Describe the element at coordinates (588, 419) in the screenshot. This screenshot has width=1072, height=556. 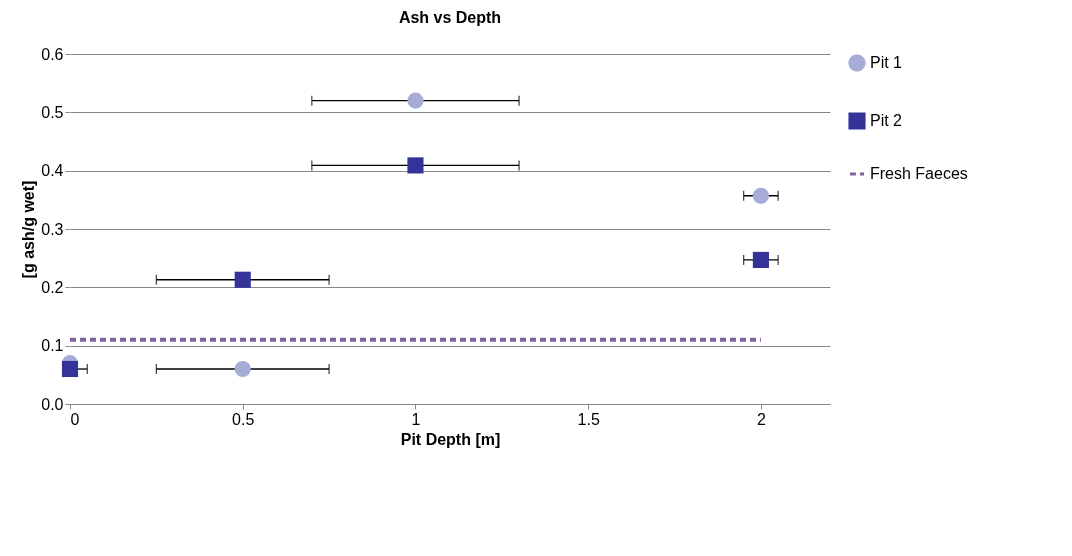
I see `x-tick-label: 1.5` at that location.